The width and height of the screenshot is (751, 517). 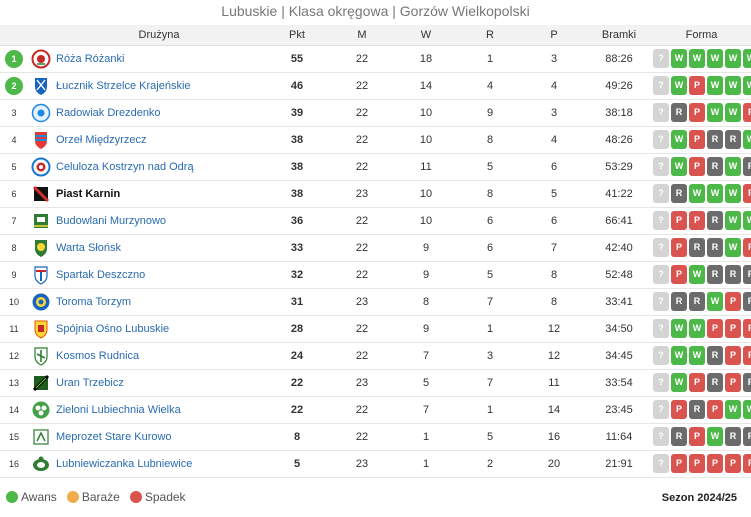 What do you see at coordinates (125, 166) in the screenshot?
I see `team-link: Celuloza Kostrzyn nad Odrą` at bounding box center [125, 166].